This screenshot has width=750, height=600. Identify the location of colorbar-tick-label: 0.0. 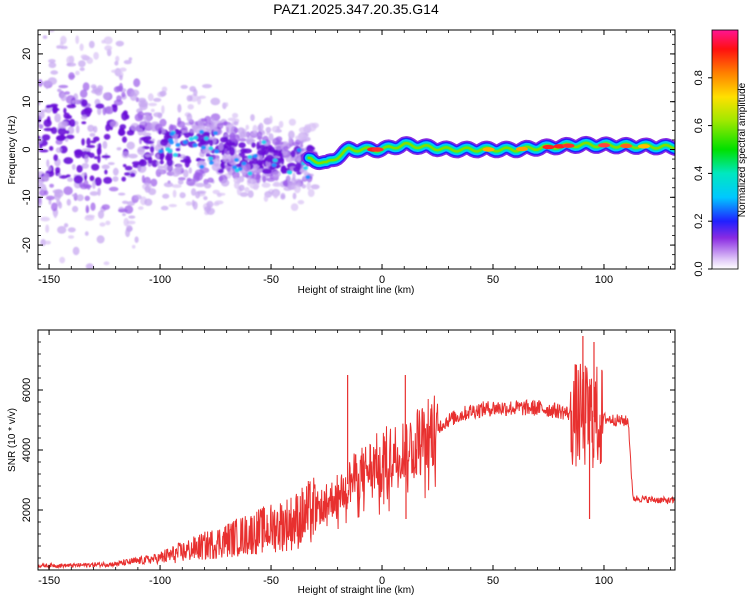
(699, 268).